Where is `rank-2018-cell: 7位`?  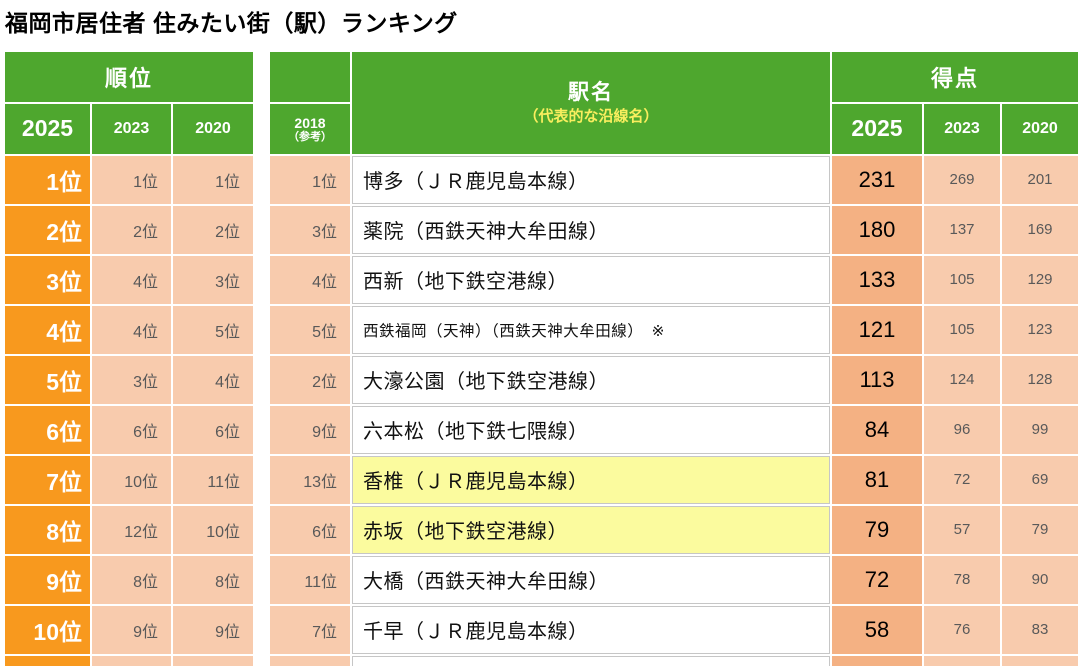 rank-2018-cell: 7位 is located at coordinates (310, 629).